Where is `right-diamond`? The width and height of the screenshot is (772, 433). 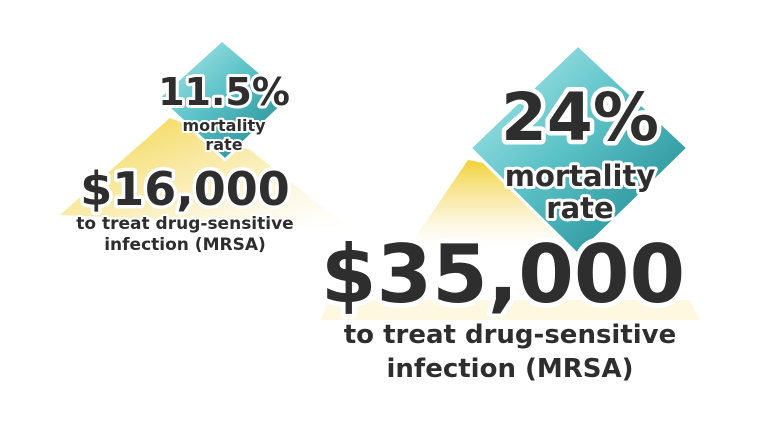
right-diamond is located at coordinates (579, 150).